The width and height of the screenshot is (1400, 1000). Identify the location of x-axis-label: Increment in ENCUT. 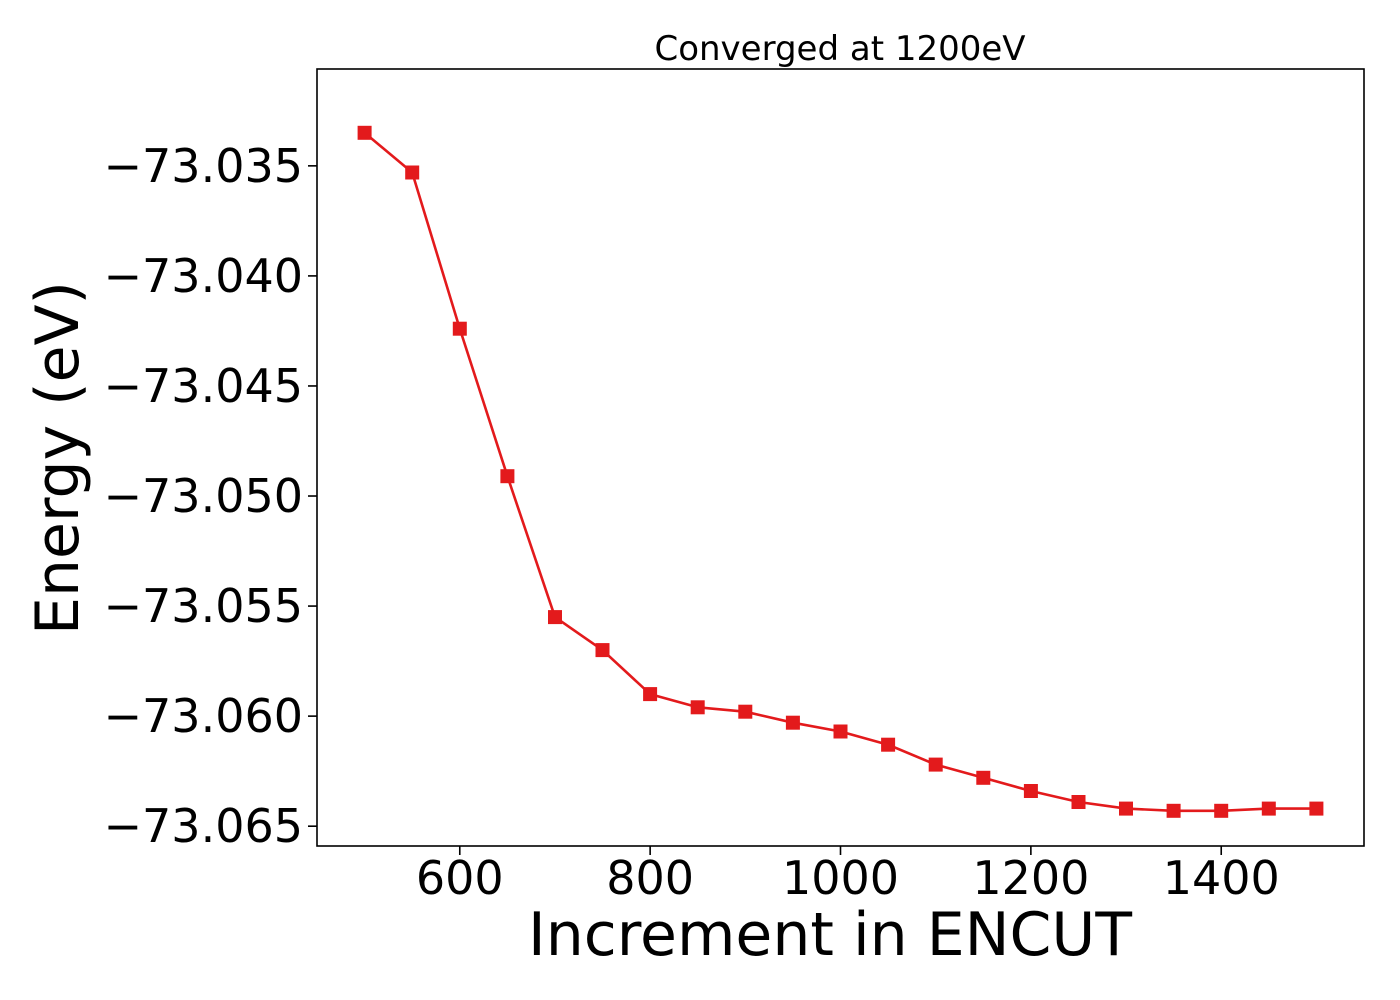
(830, 935).